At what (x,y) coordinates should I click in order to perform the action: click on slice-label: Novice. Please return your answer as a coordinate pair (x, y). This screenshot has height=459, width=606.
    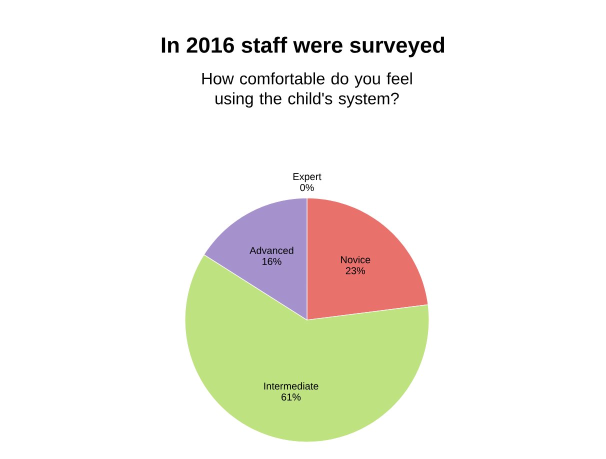
    Looking at the image, I should click on (355, 260).